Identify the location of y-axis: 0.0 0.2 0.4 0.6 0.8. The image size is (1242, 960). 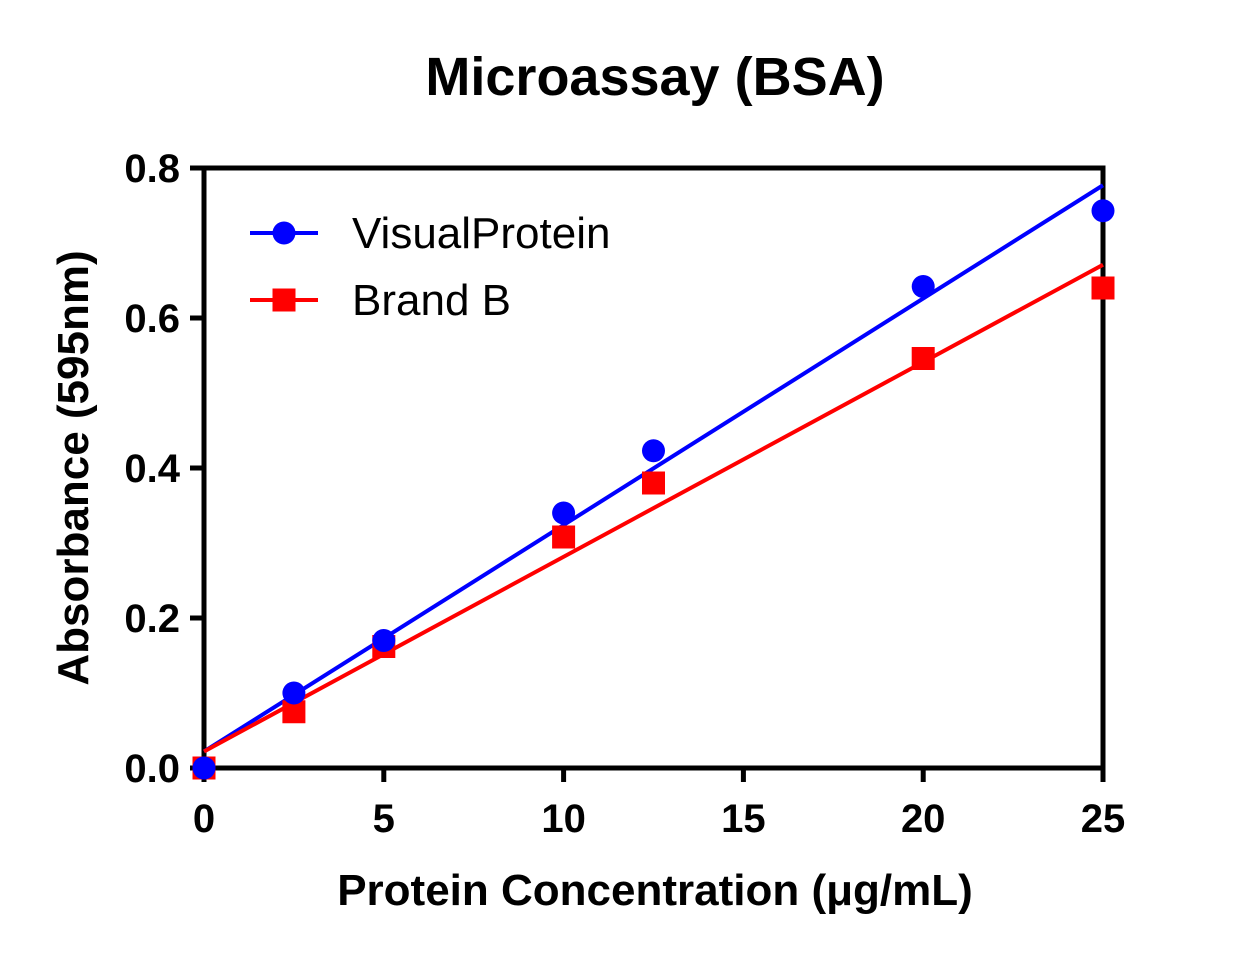
(164, 469).